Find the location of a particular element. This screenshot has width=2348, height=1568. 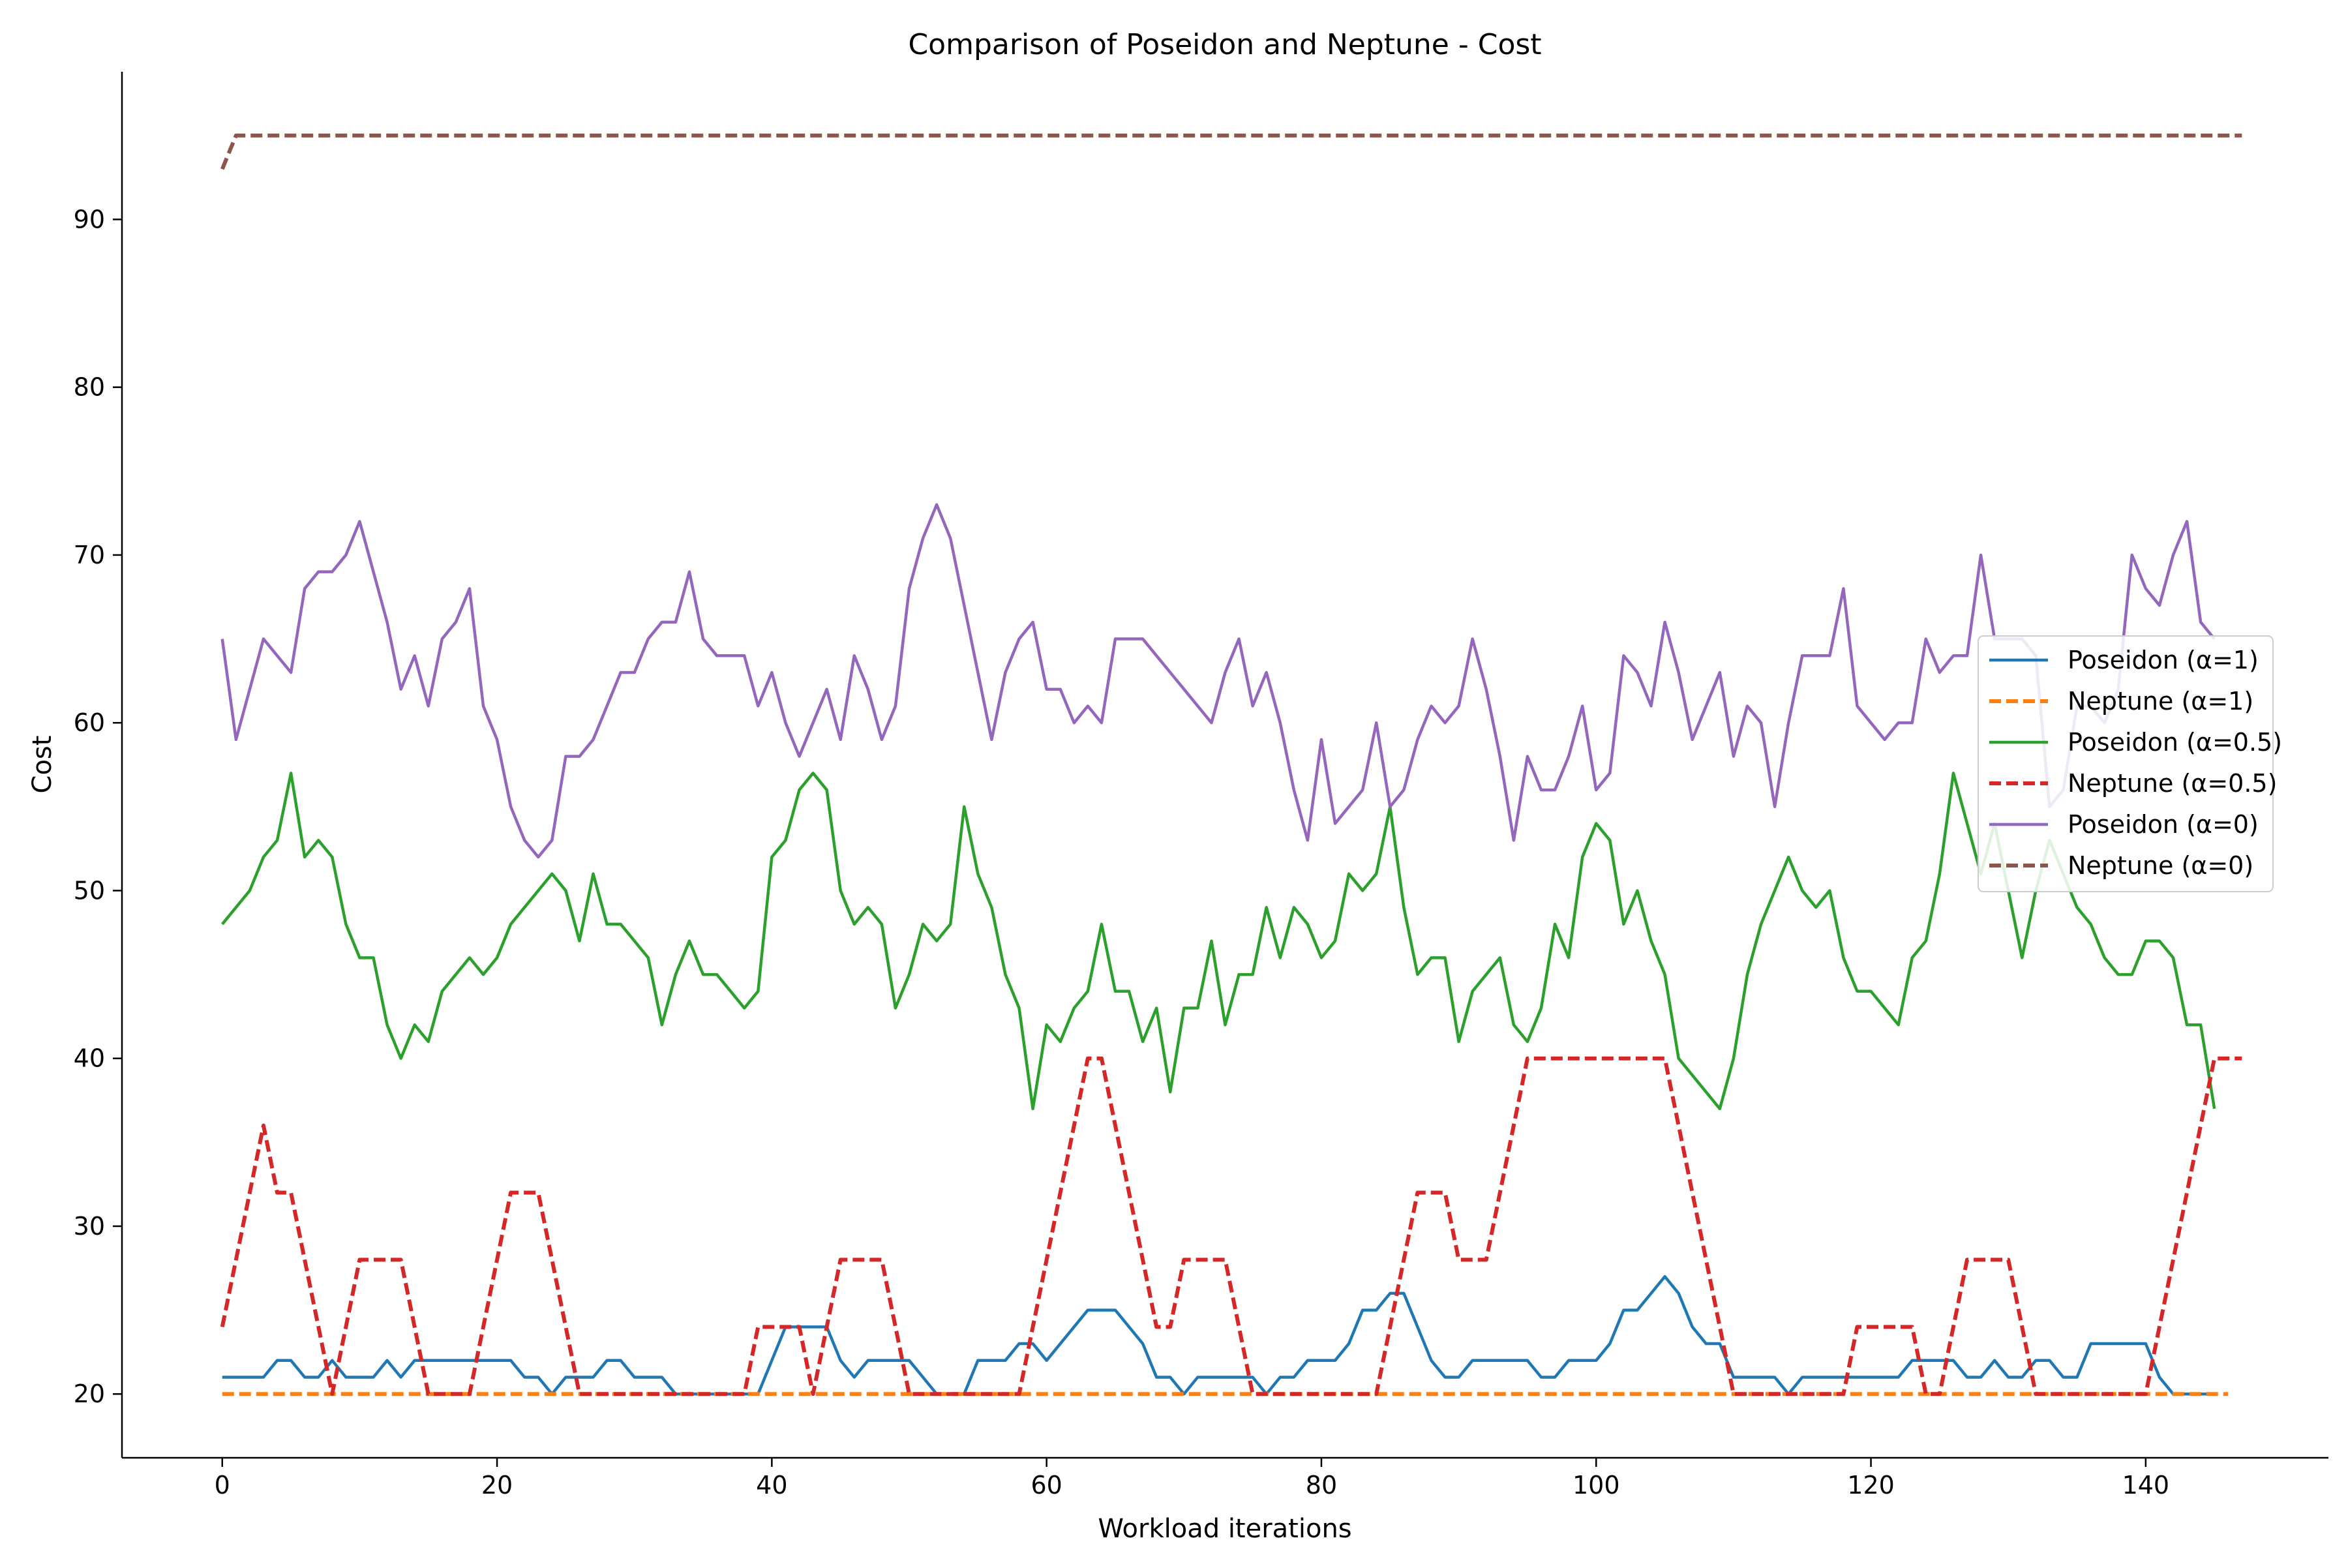

legend-item: Neptune (α=1) is located at coordinates (2121, 701).